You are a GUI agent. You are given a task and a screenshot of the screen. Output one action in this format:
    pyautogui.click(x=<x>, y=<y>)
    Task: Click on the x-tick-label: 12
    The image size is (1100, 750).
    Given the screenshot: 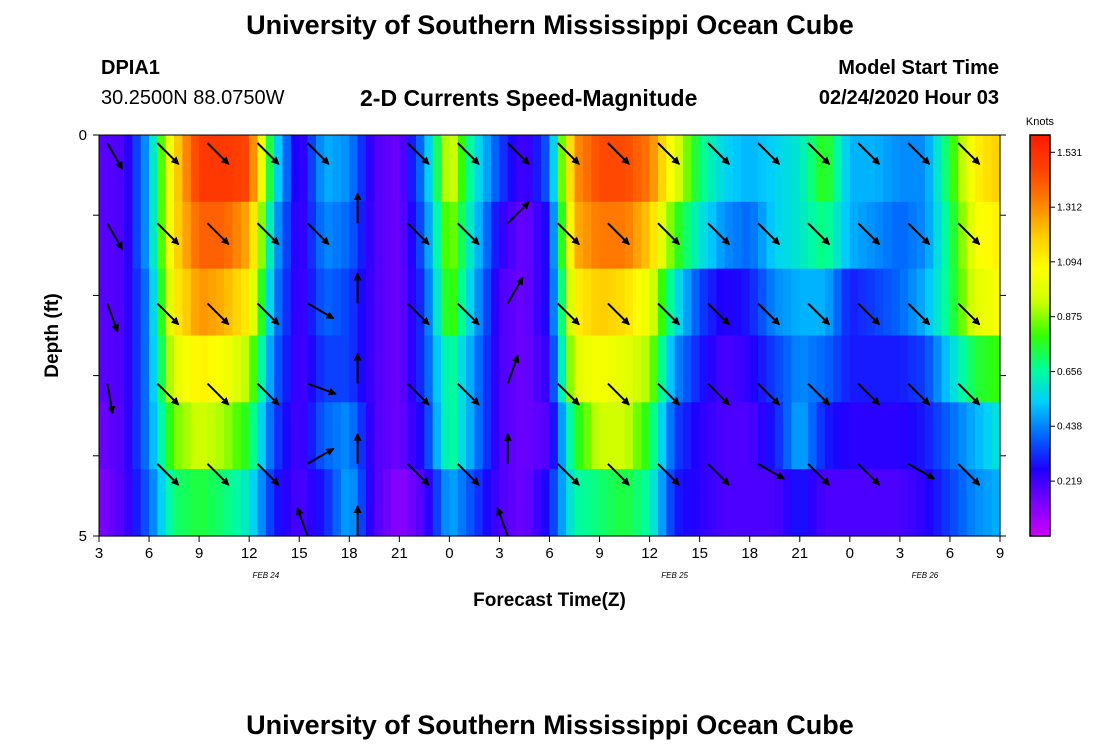 What is the action you would take?
    pyautogui.click(x=249, y=553)
    